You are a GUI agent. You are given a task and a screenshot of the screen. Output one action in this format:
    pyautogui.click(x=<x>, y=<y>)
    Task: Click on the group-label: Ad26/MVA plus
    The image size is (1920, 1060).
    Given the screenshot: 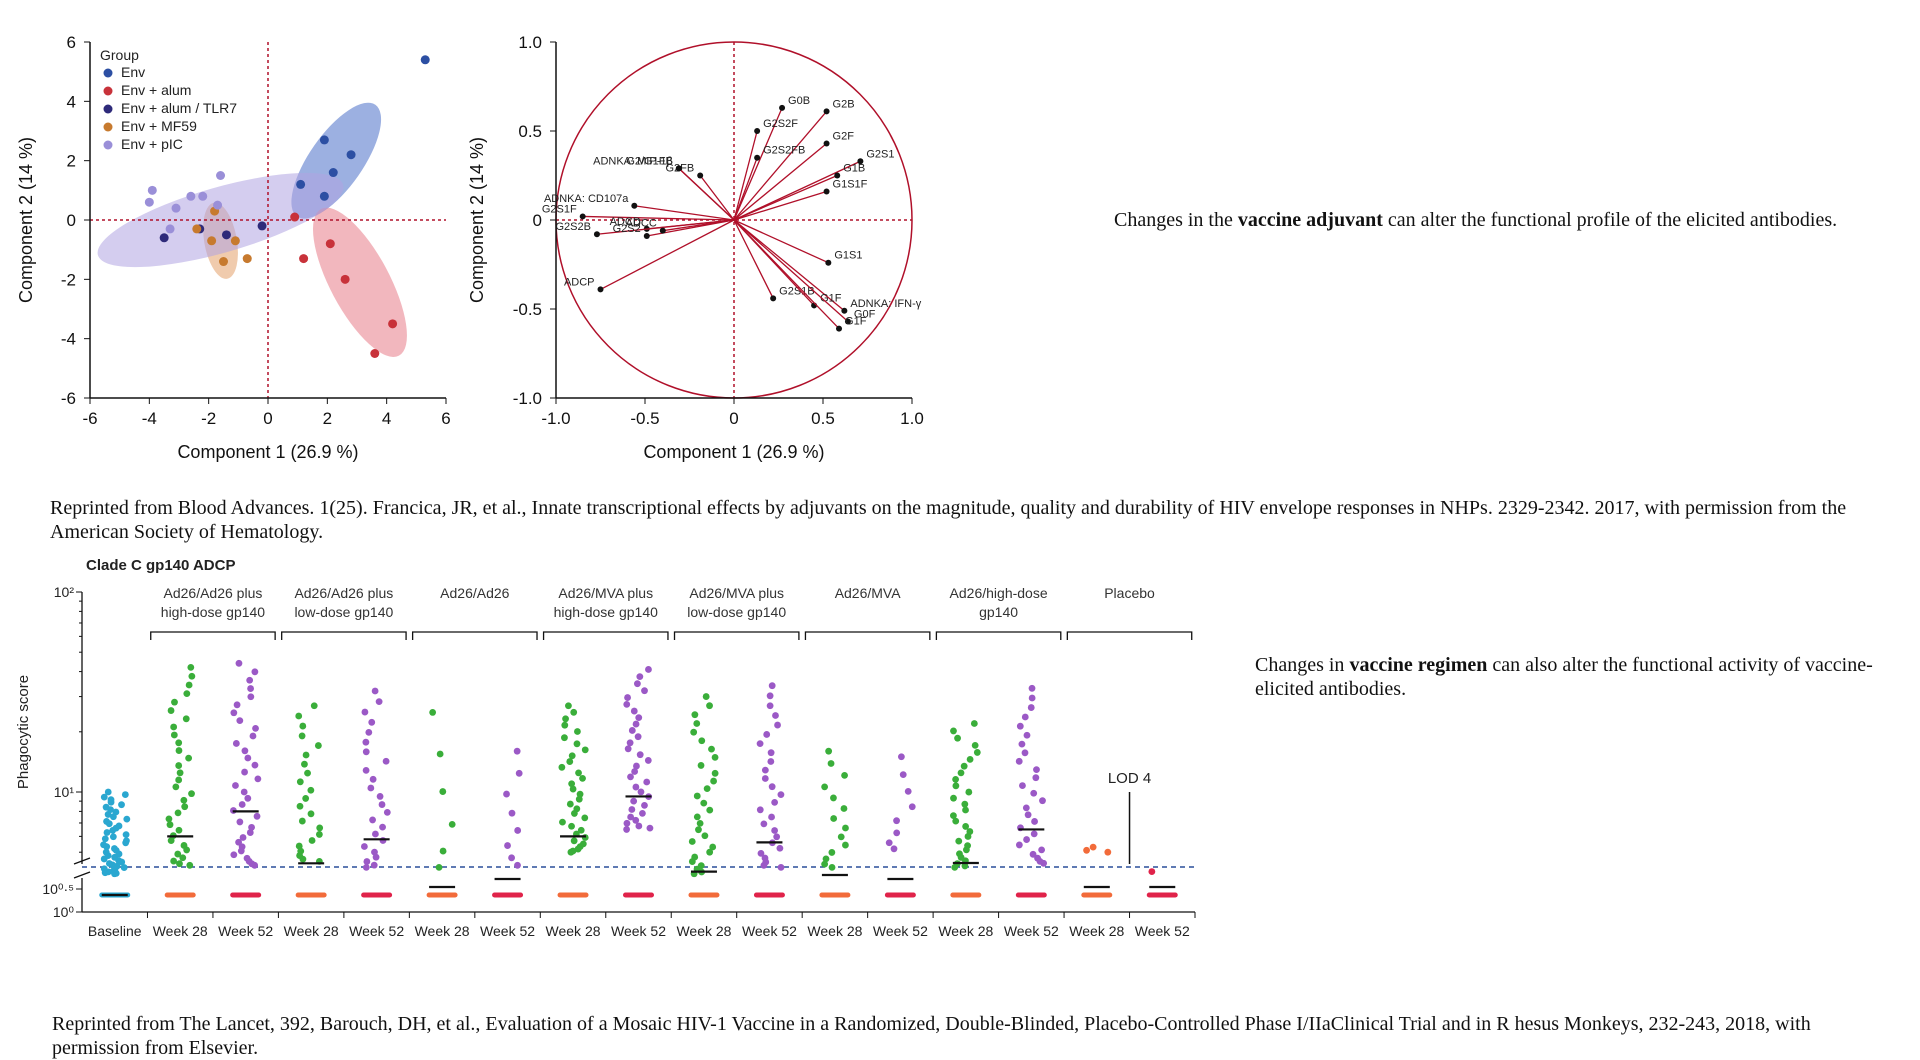 What is the action you would take?
    pyautogui.click(x=605, y=593)
    